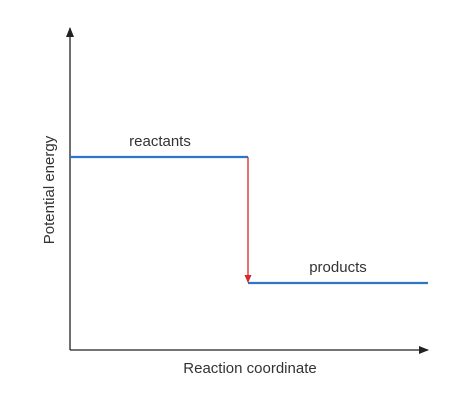  What do you see at coordinates (249, 368) in the screenshot?
I see `x-axis-label: Reaction coordinate` at bounding box center [249, 368].